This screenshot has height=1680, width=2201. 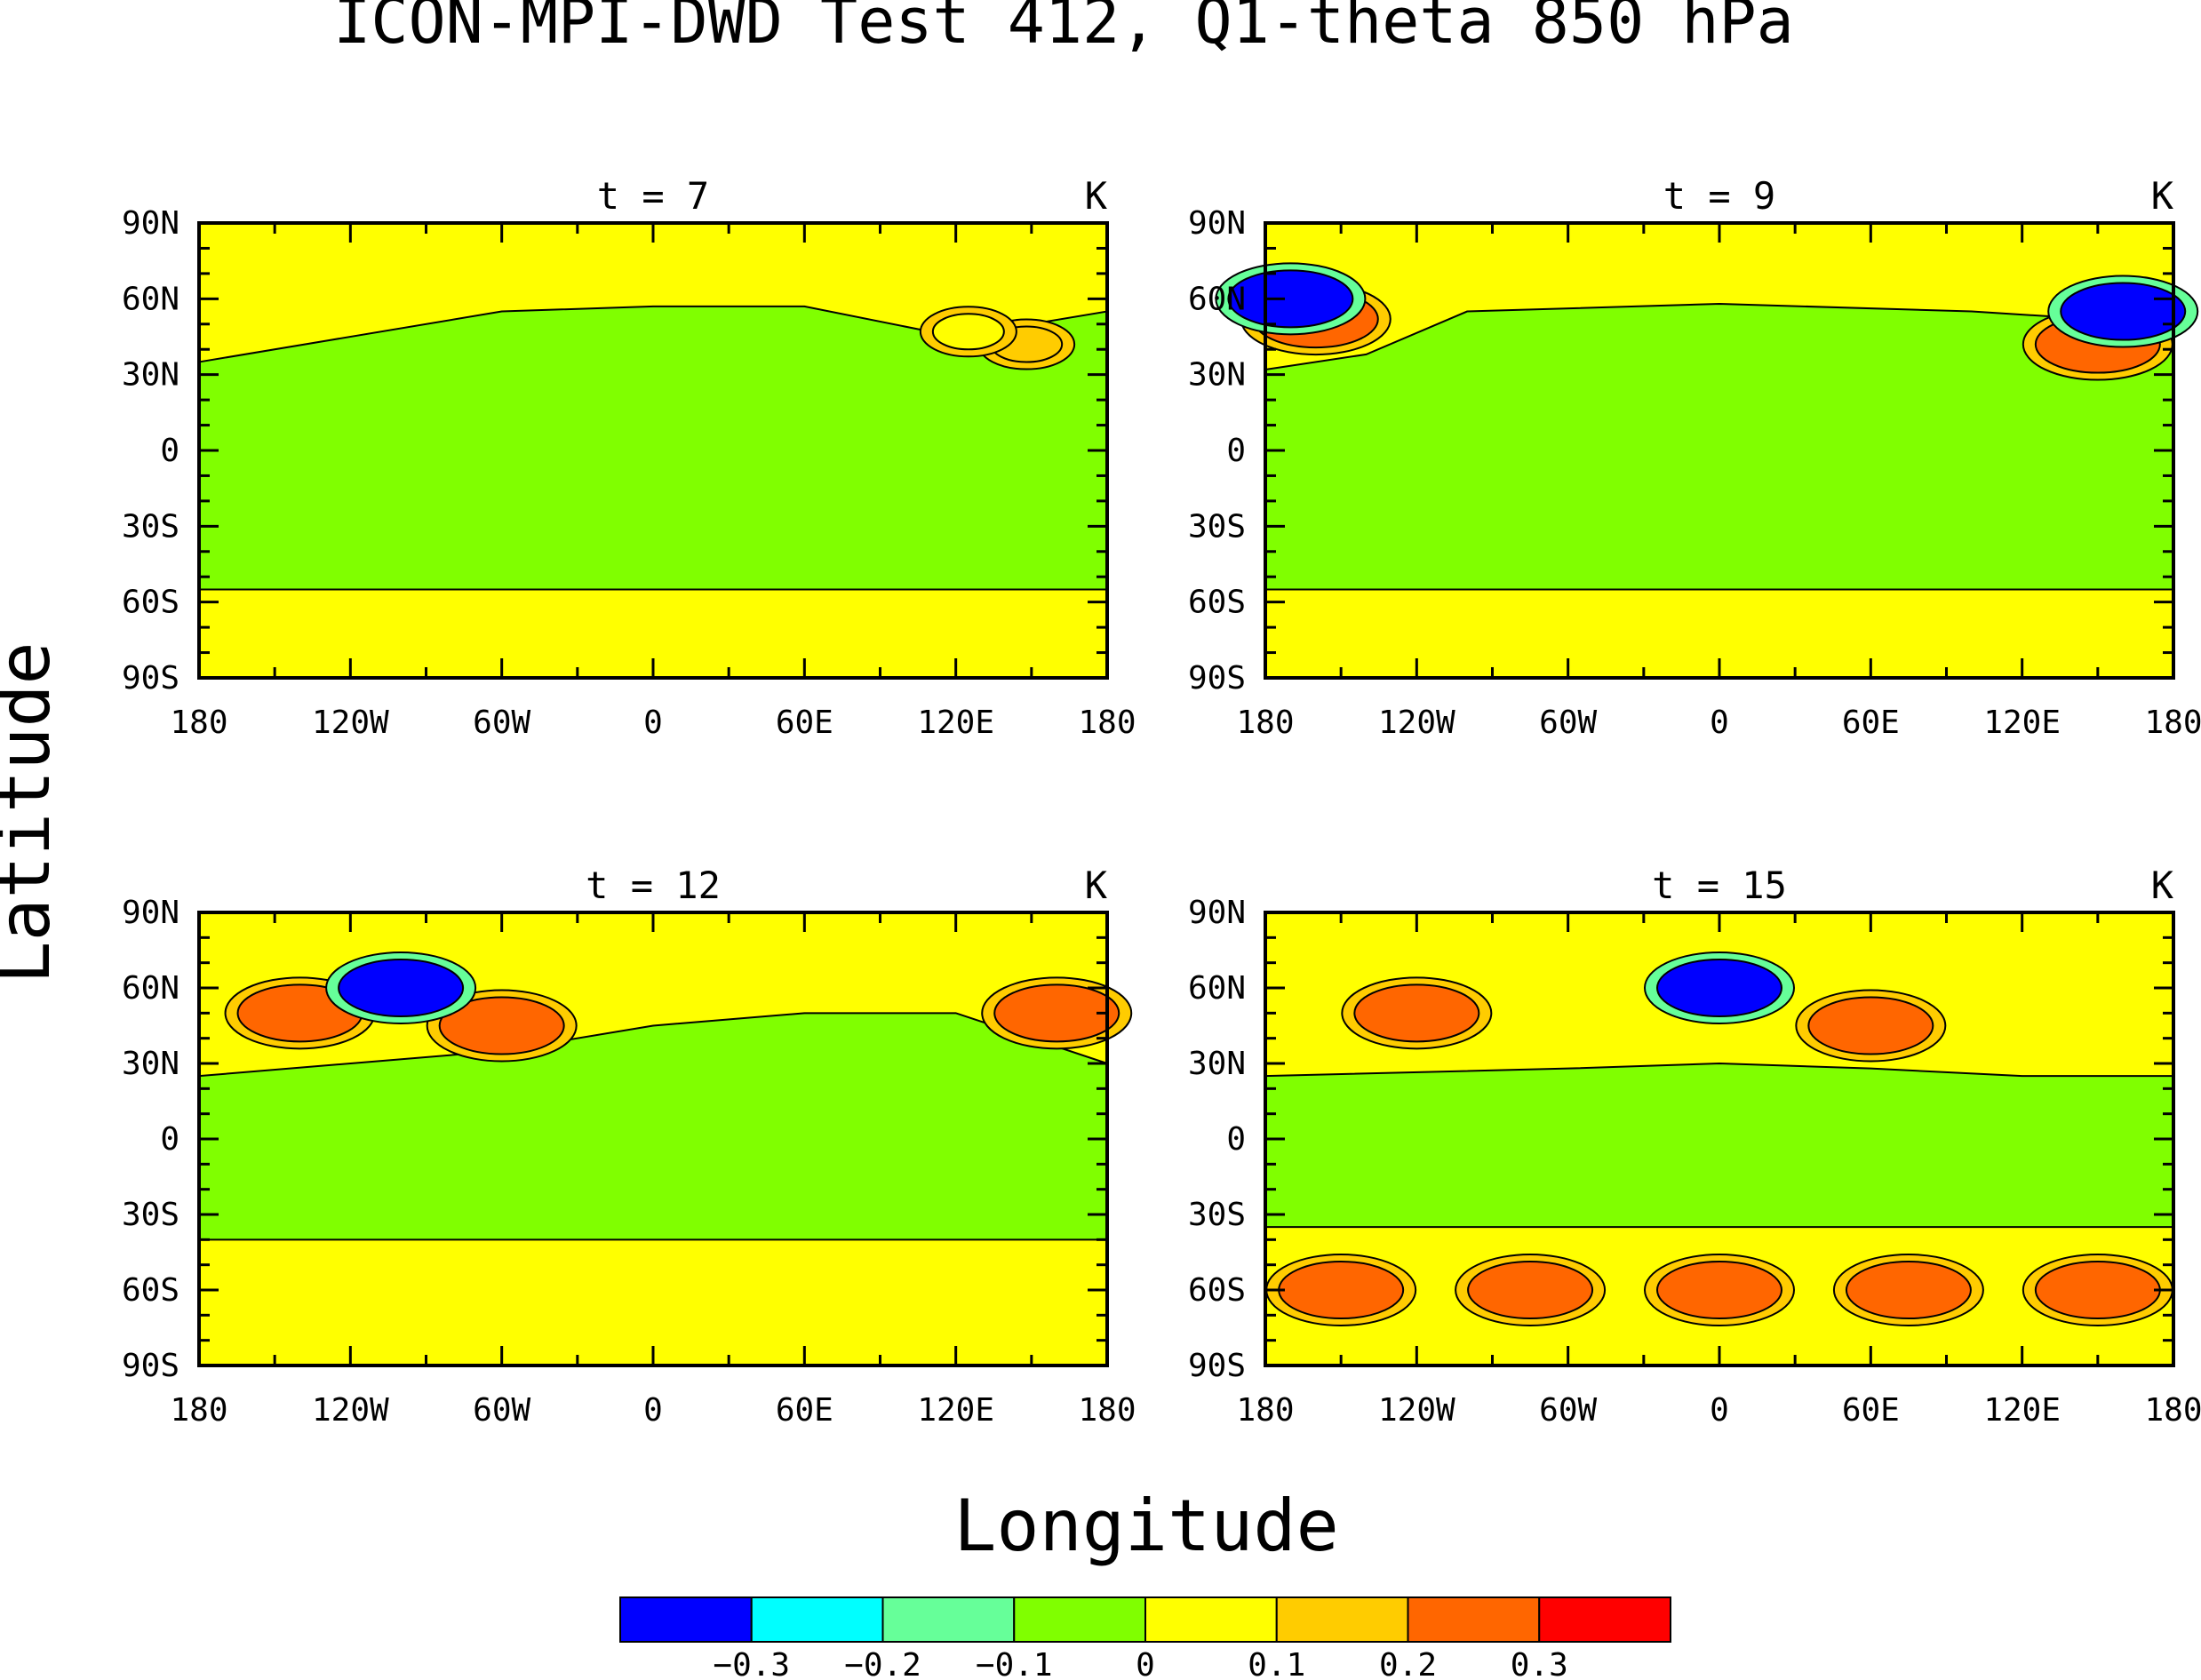 What do you see at coordinates (882, 1663) in the screenshot?
I see `colorbar-label: −0.2` at bounding box center [882, 1663].